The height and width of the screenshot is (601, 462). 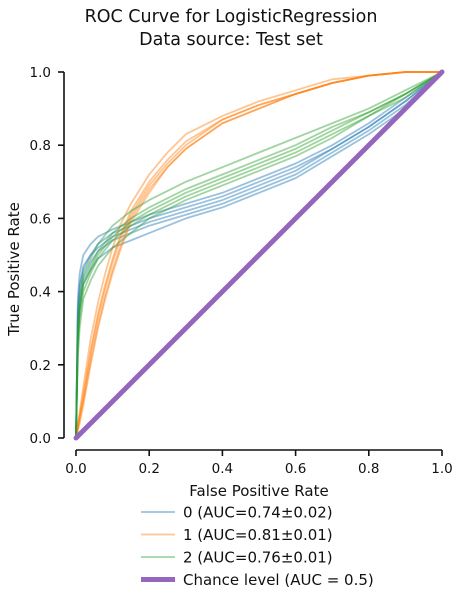 What do you see at coordinates (231, 40) in the screenshot?
I see `chart-subtitle: Data source: Test set` at bounding box center [231, 40].